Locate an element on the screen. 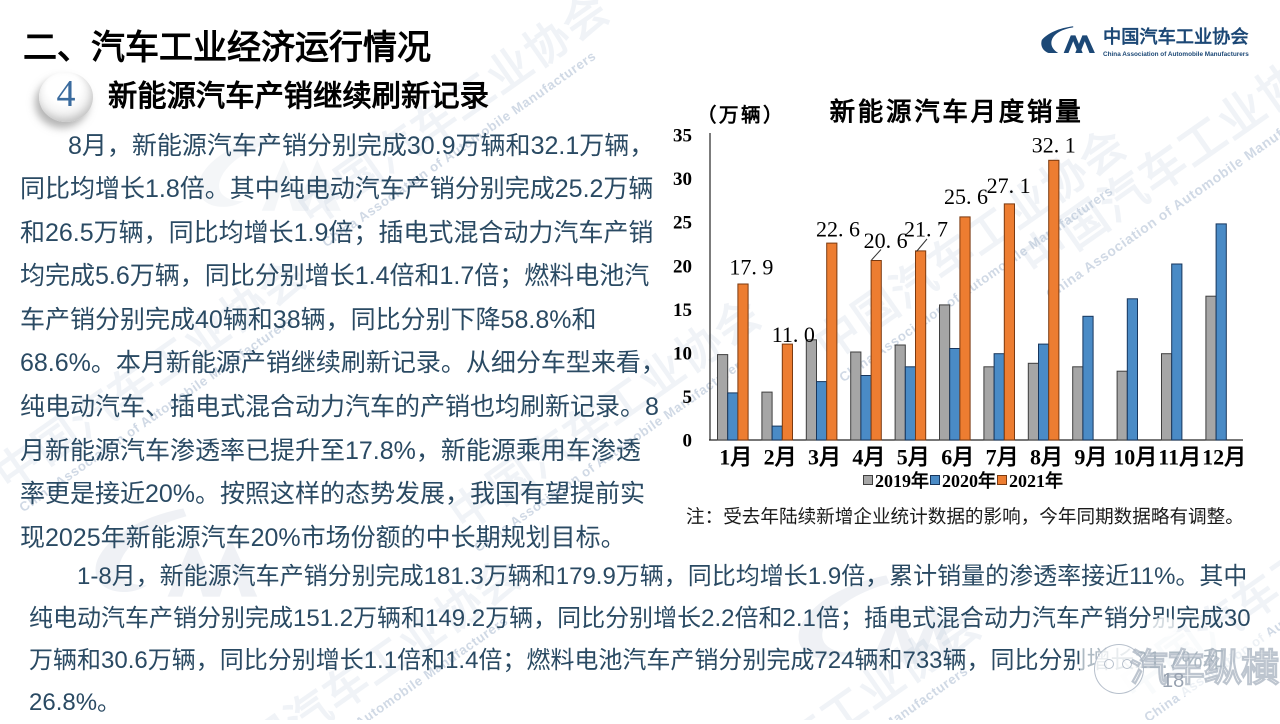  svg-text: （万辆） is located at coordinates (741, 115).